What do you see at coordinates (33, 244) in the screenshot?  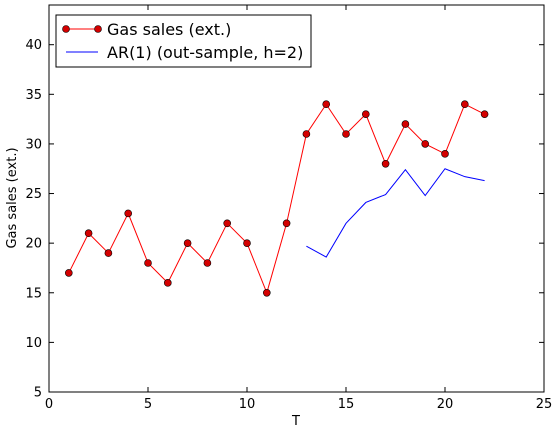 I see `y-tick-label: 20` at bounding box center [33, 244].